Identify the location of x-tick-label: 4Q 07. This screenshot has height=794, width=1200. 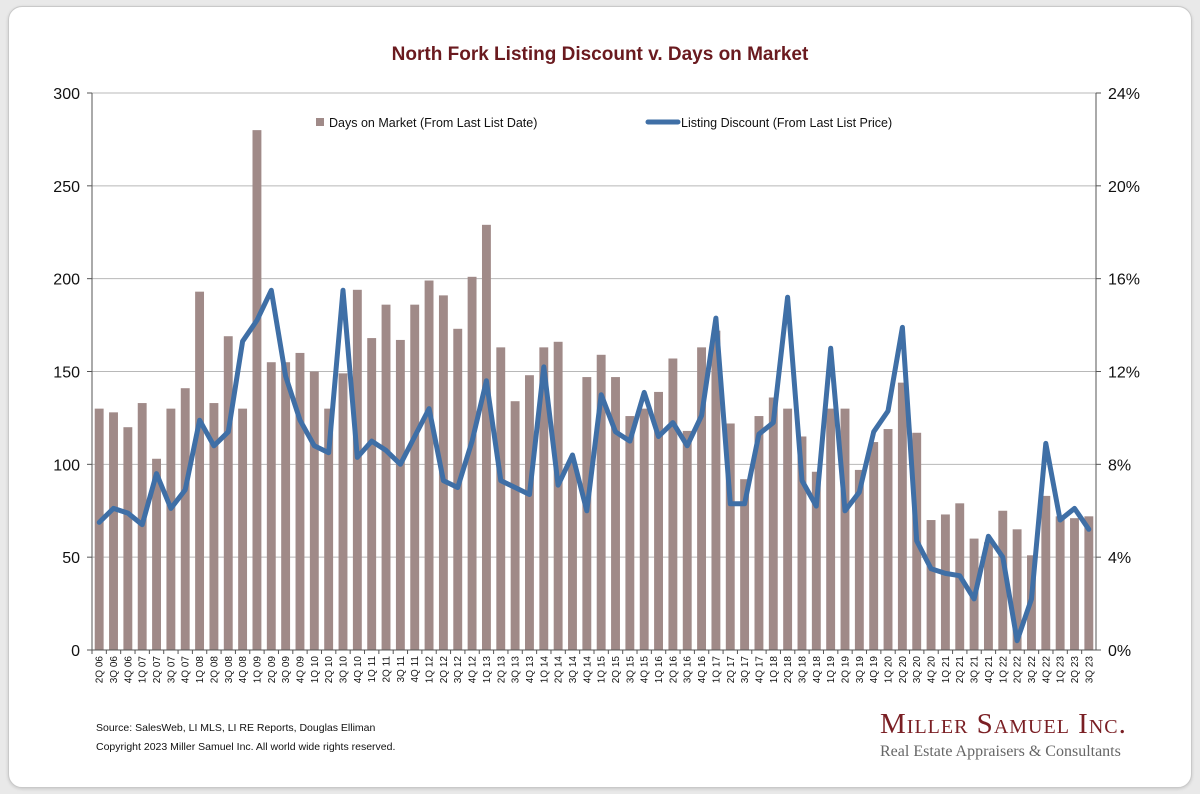
(186, 670).